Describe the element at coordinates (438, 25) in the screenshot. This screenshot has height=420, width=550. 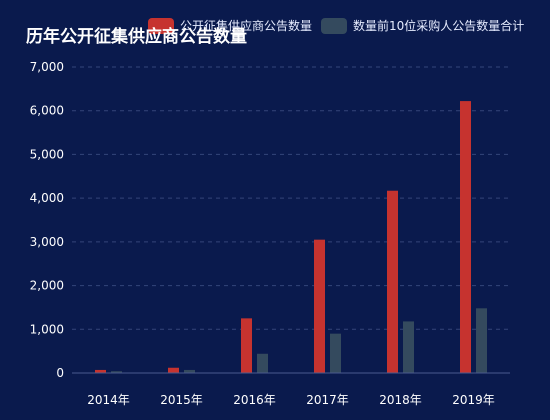
I see `legend-label-series-2: 数量前10位采购人公告数量合计` at that location.